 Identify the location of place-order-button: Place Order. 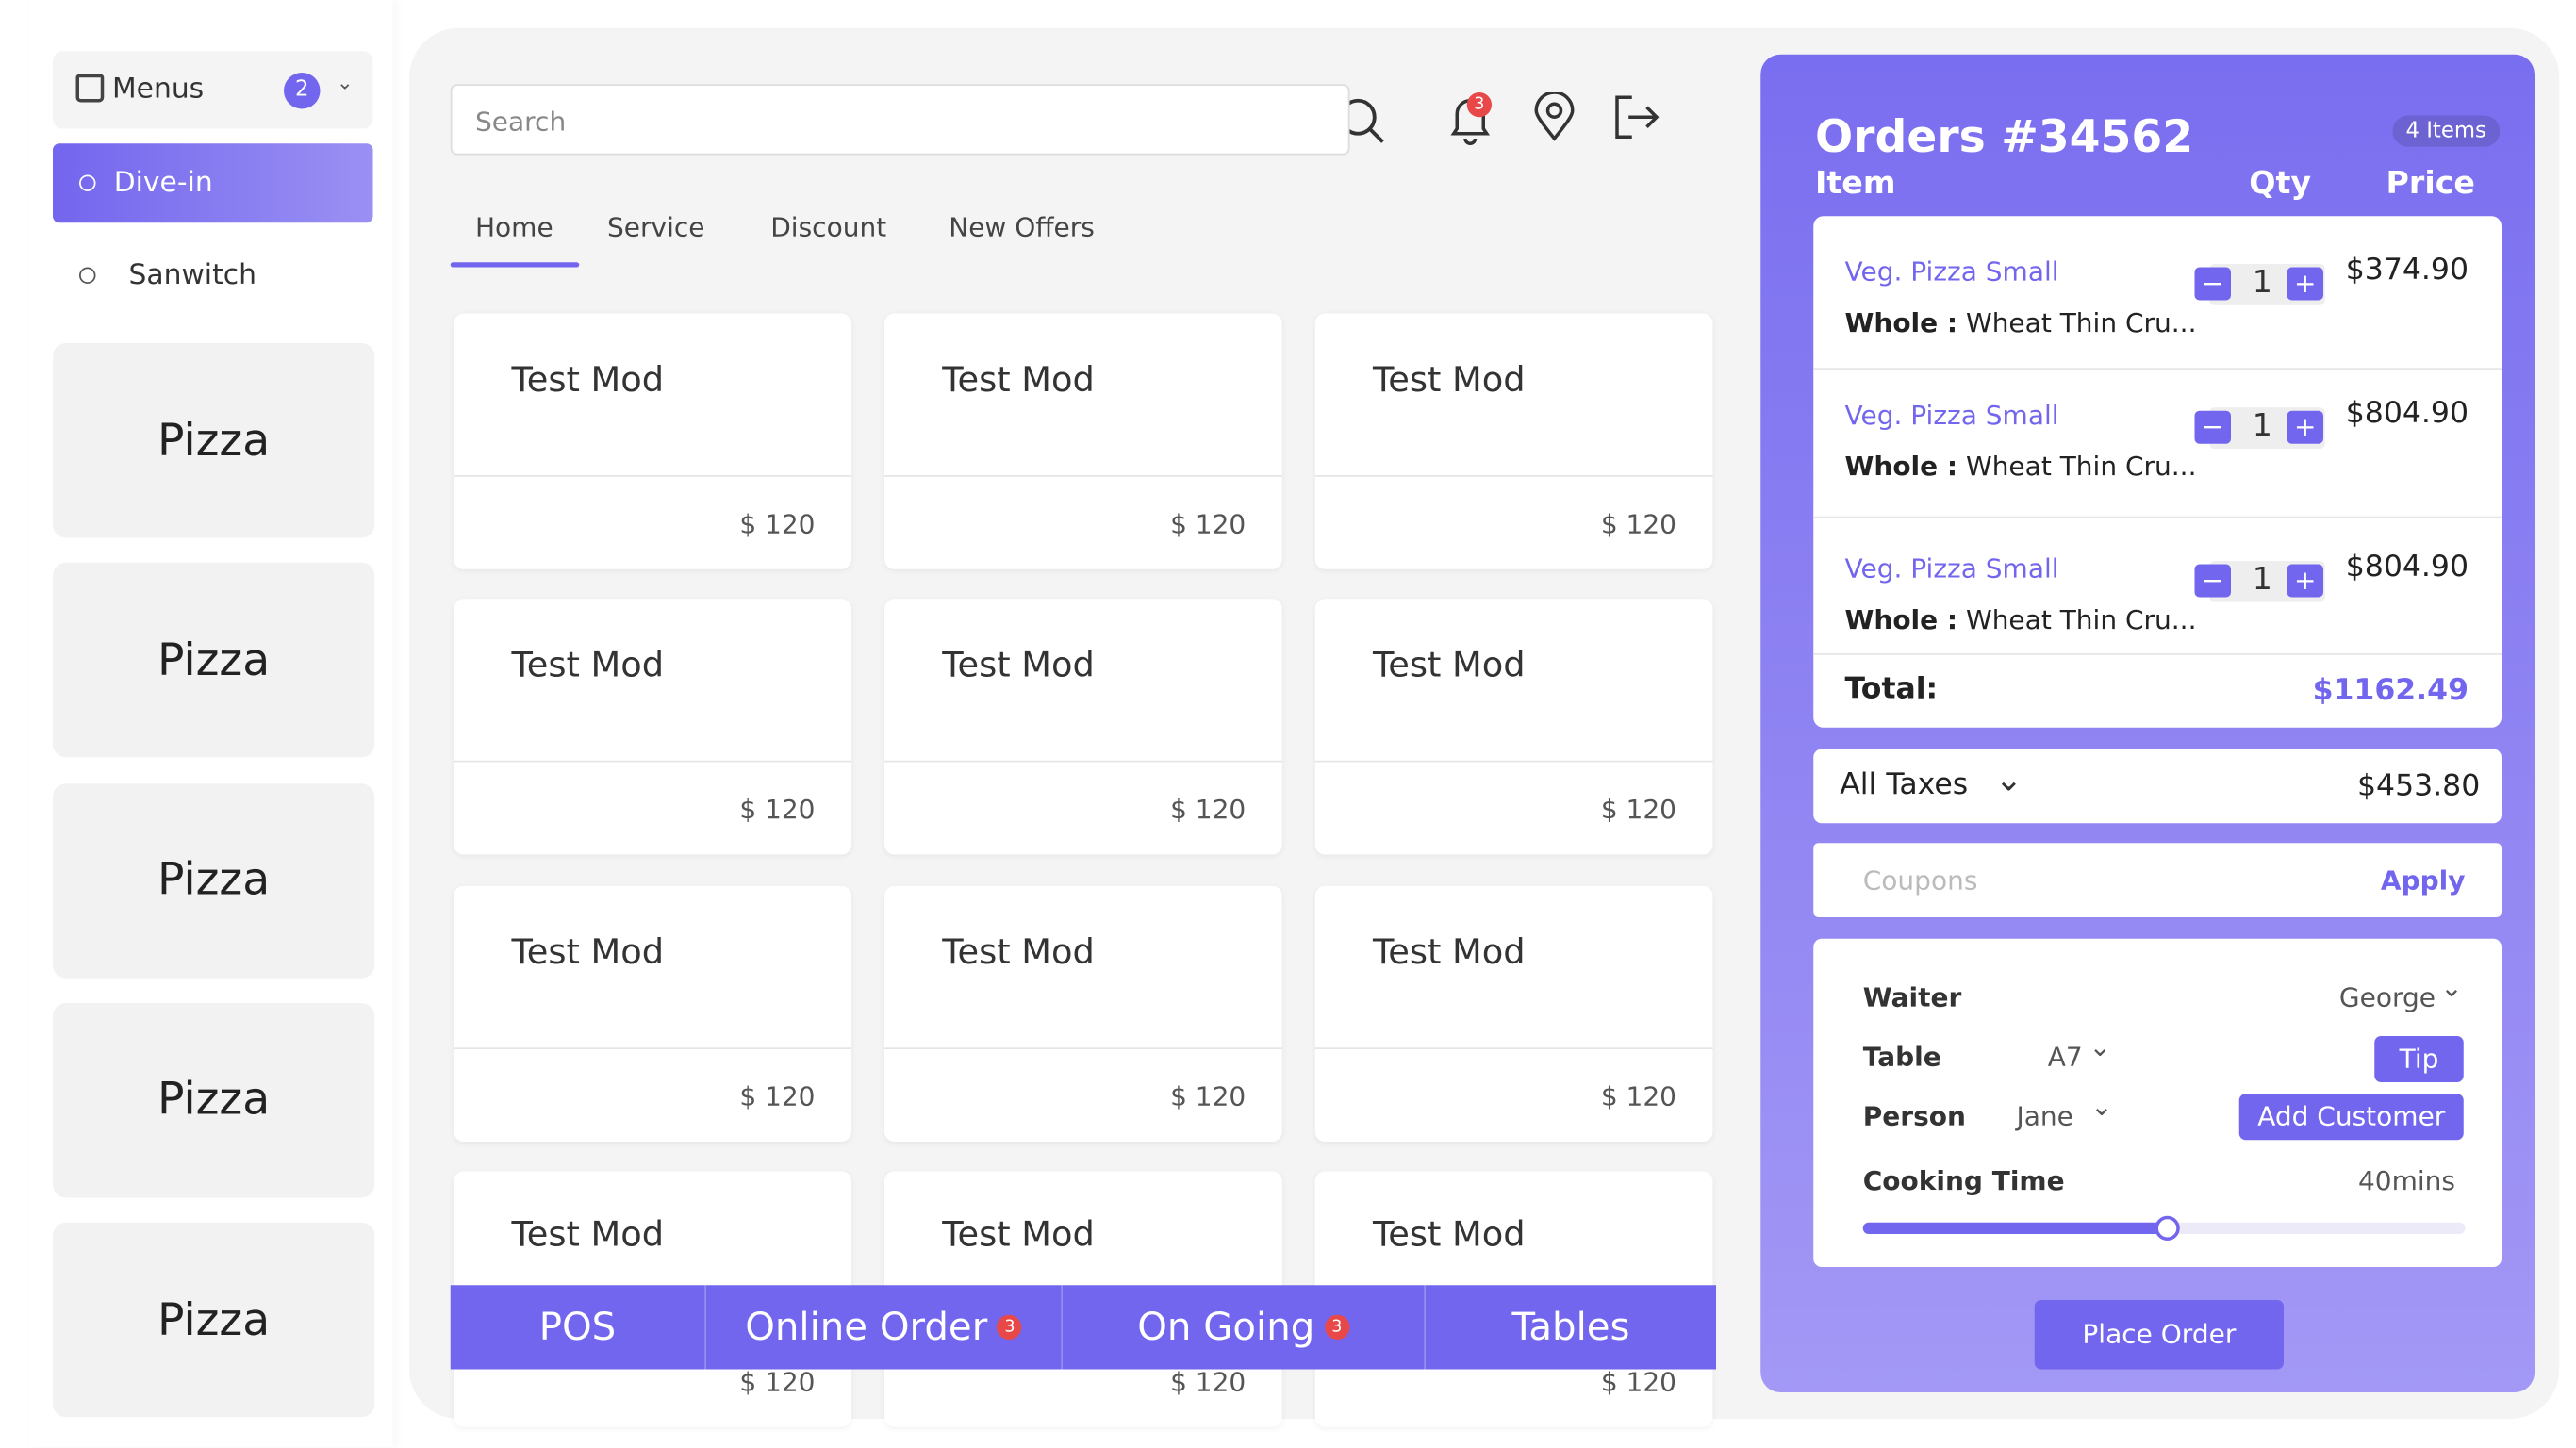
(2159, 1335).